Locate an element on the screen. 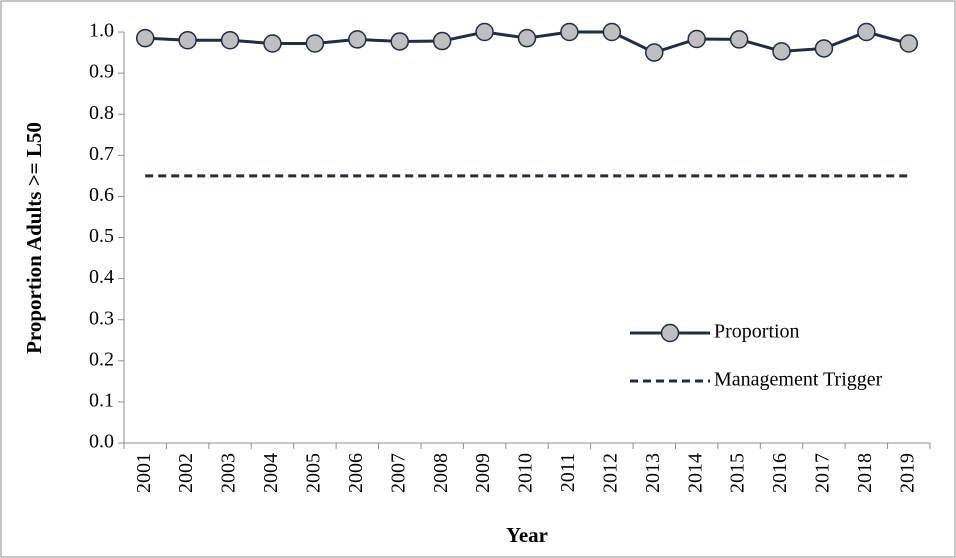  x-tick-label: 2003 is located at coordinates (229, 473).